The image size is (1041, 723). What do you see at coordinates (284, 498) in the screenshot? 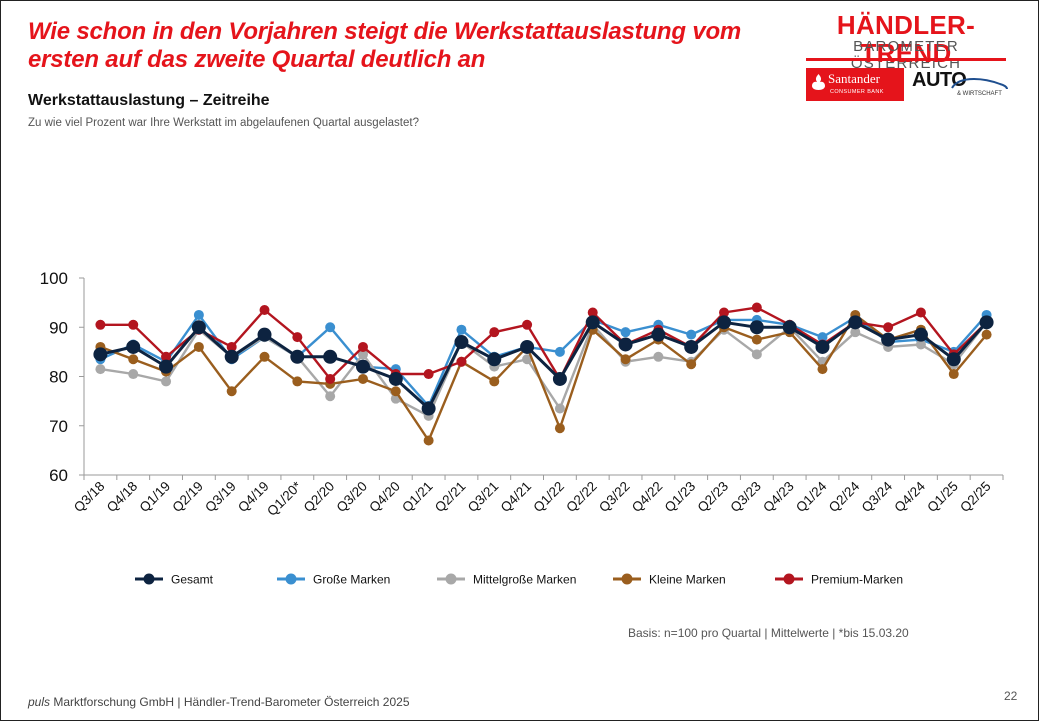
I see `x-tick-label: Q1/20*` at bounding box center [284, 498].